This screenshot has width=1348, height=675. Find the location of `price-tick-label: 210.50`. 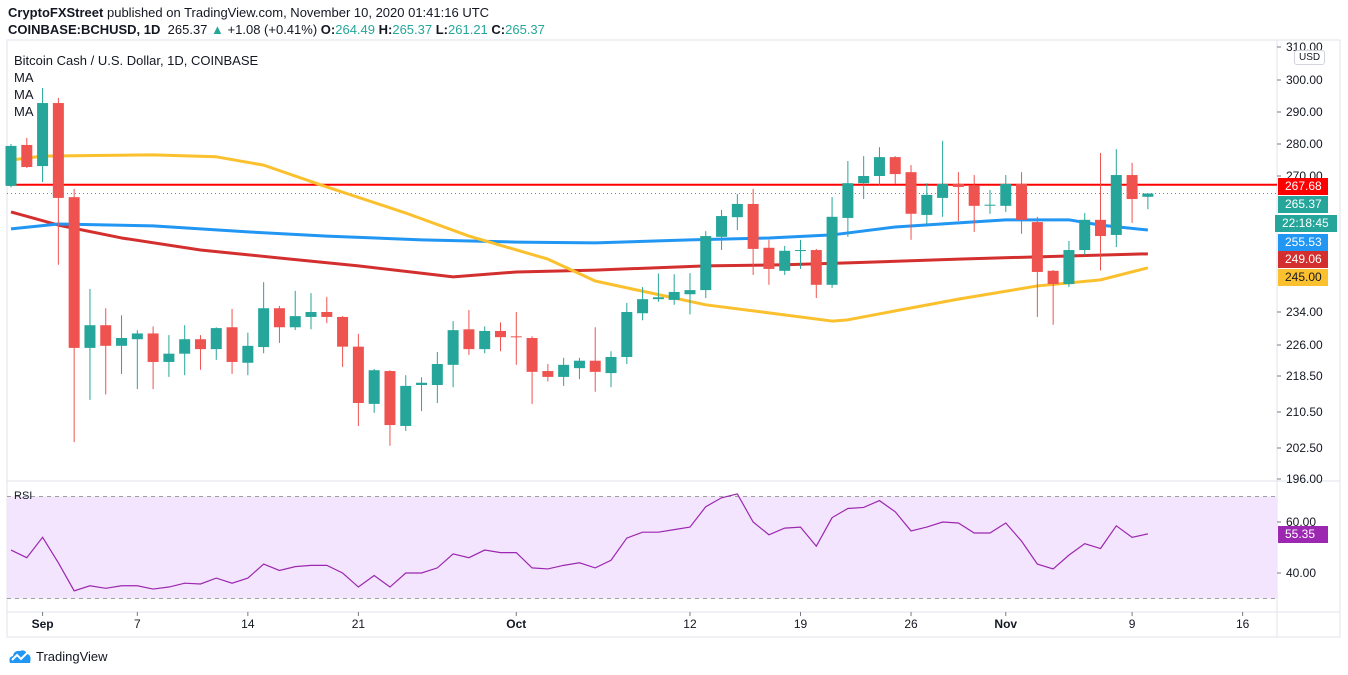

price-tick-label: 210.50 is located at coordinates (1304, 412).